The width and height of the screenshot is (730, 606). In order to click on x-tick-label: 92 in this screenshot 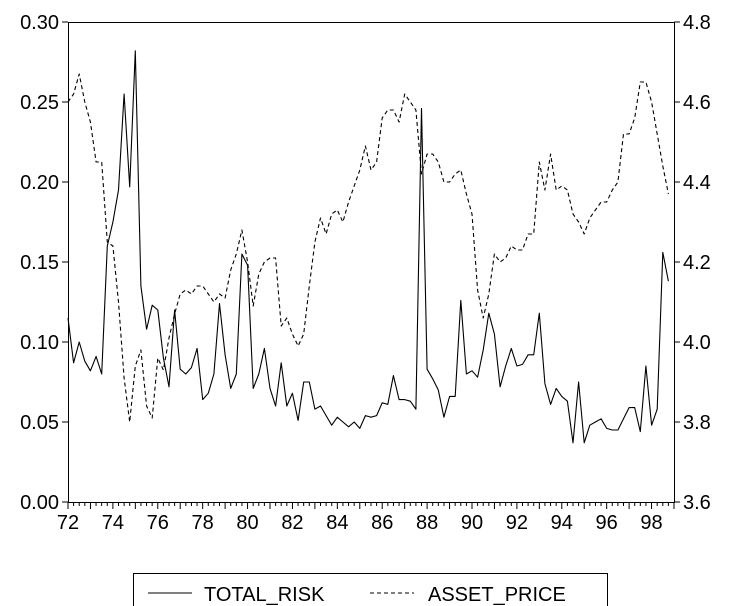, I will do `click(517, 523)`.